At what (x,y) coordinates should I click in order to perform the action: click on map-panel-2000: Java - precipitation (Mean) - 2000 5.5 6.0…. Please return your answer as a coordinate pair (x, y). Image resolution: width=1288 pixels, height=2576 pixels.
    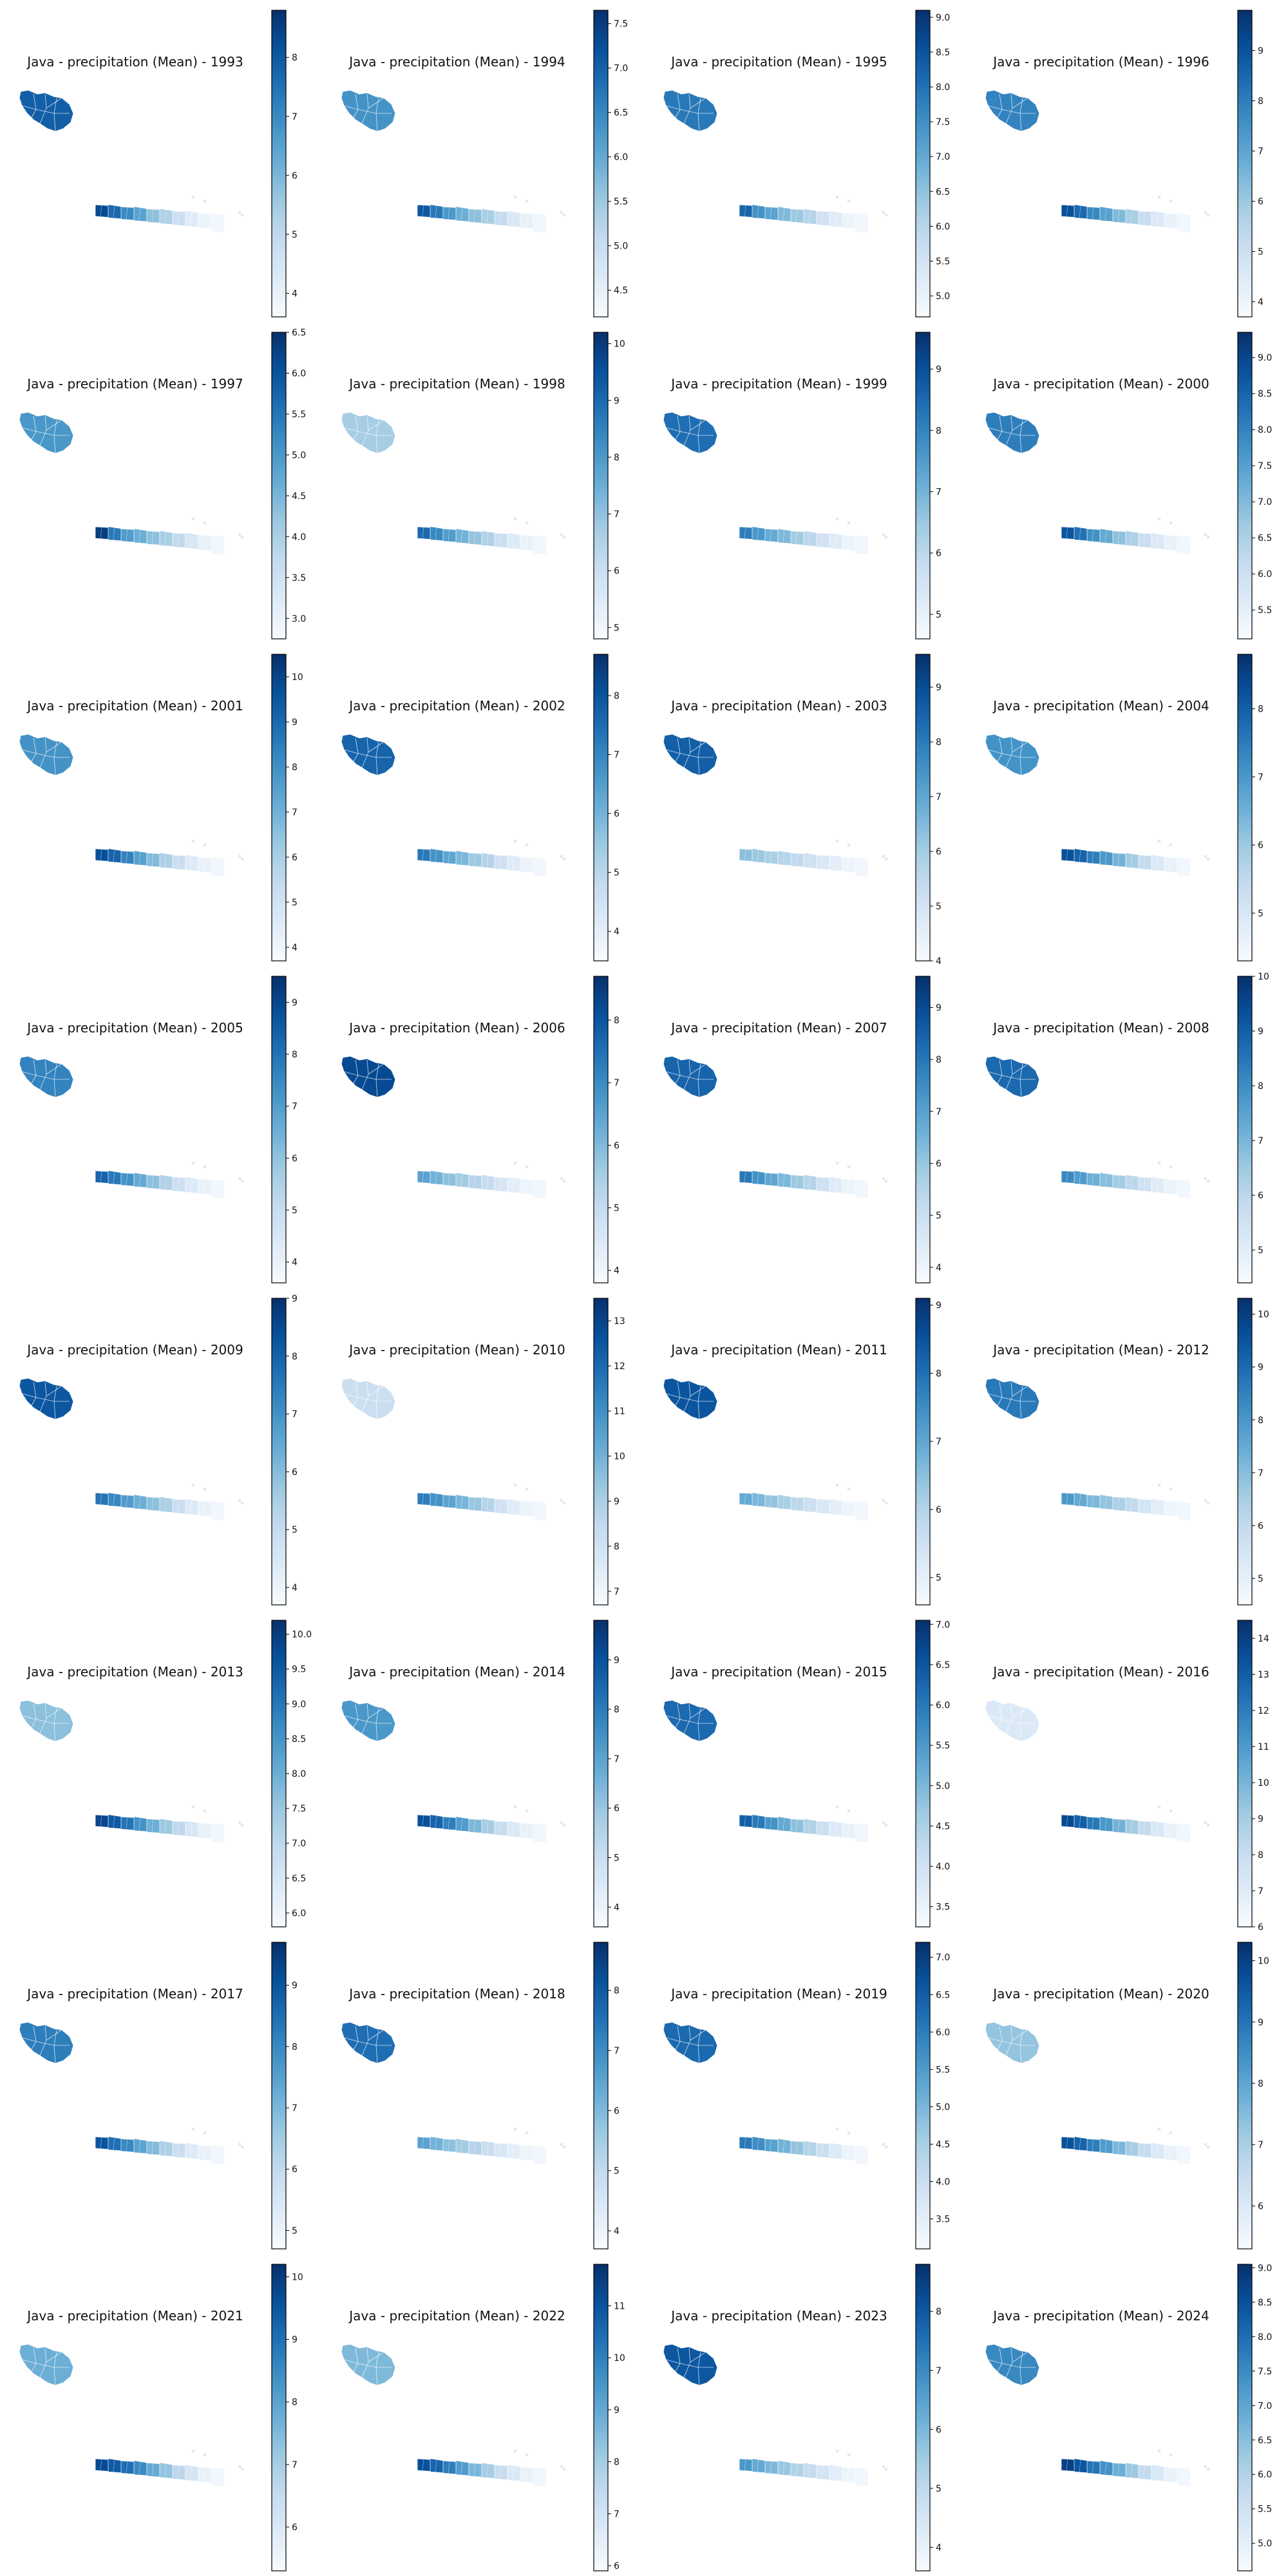
    Looking at the image, I should click on (1127, 483).